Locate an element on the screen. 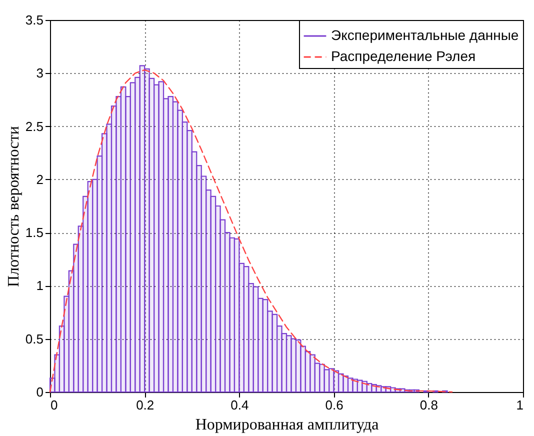  legend-label: Распределение Рэлея is located at coordinates (403, 56).